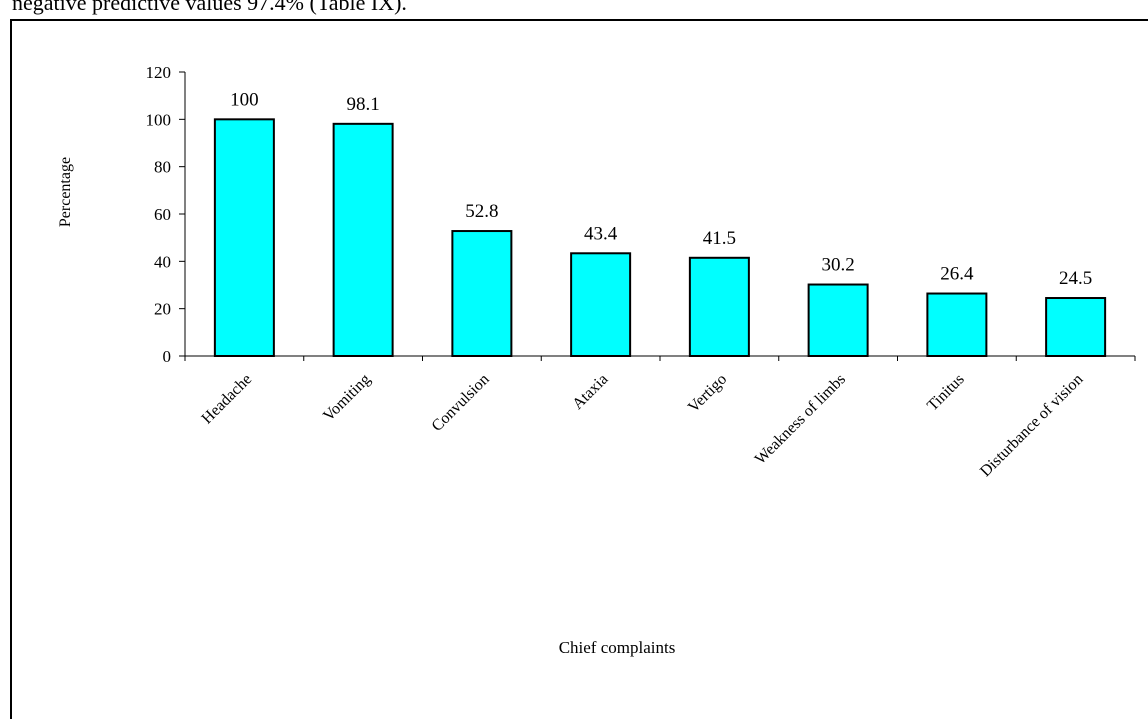 This screenshot has width=1148, height=719. Describe the element at coordinates (65, 192) in the screenshot. I see `y-axis-title: Percentage` at that location.